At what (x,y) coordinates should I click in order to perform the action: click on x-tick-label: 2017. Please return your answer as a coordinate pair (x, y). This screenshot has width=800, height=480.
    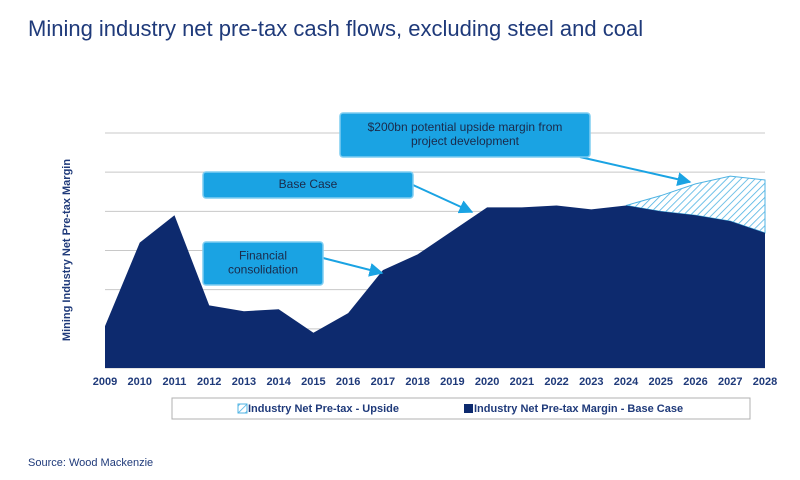
    Looking at the image, I should click on (383, 382).